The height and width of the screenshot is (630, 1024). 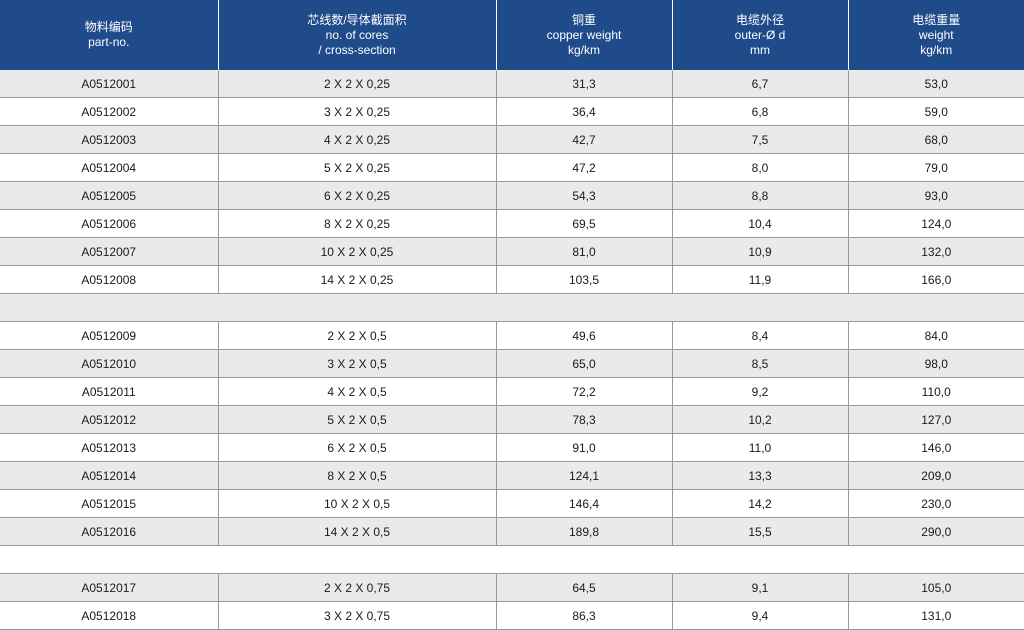 I want to click on cores-cross-section-cell: 5 X 2 X 0,25, so click(x=357, y=168).